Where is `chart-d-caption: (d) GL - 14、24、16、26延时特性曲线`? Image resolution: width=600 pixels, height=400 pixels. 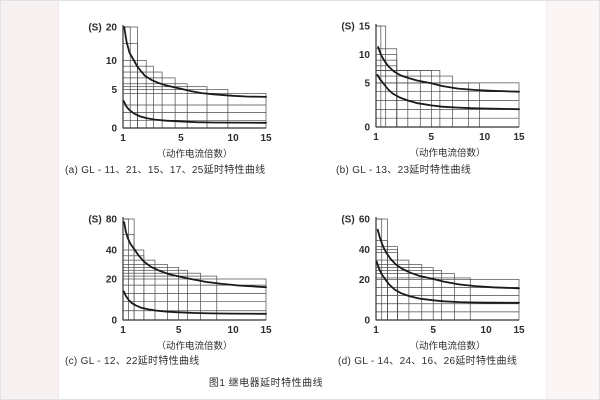
chart-d-caption: (d) GL - 14、24、16、26延时特性曲线 is located at coordinates (428, 361).